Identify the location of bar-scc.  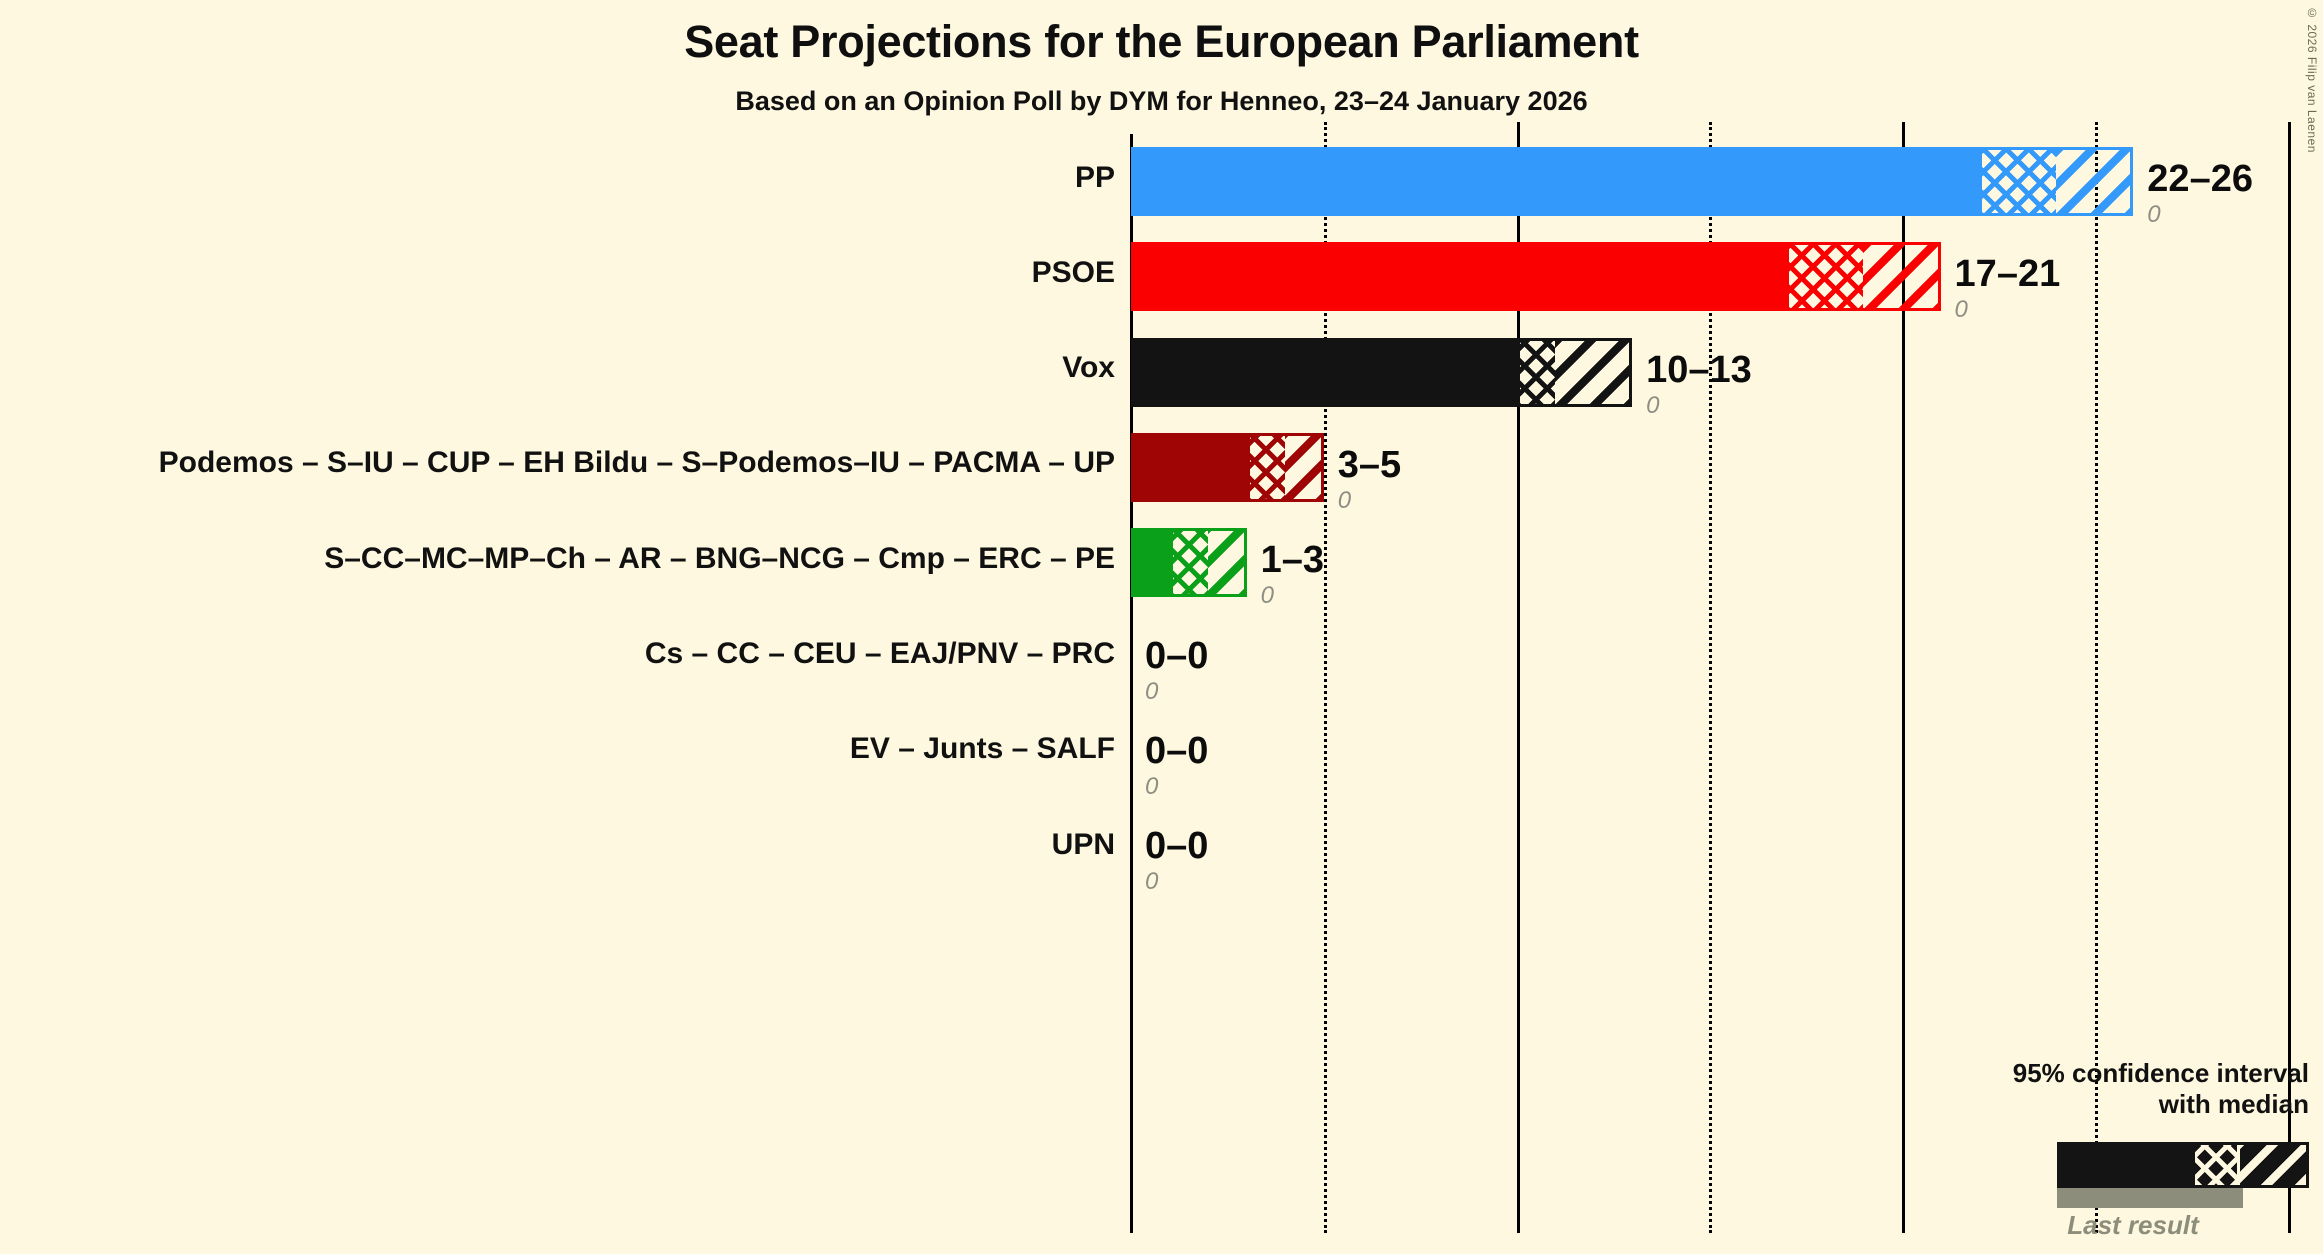
(1189, 563).